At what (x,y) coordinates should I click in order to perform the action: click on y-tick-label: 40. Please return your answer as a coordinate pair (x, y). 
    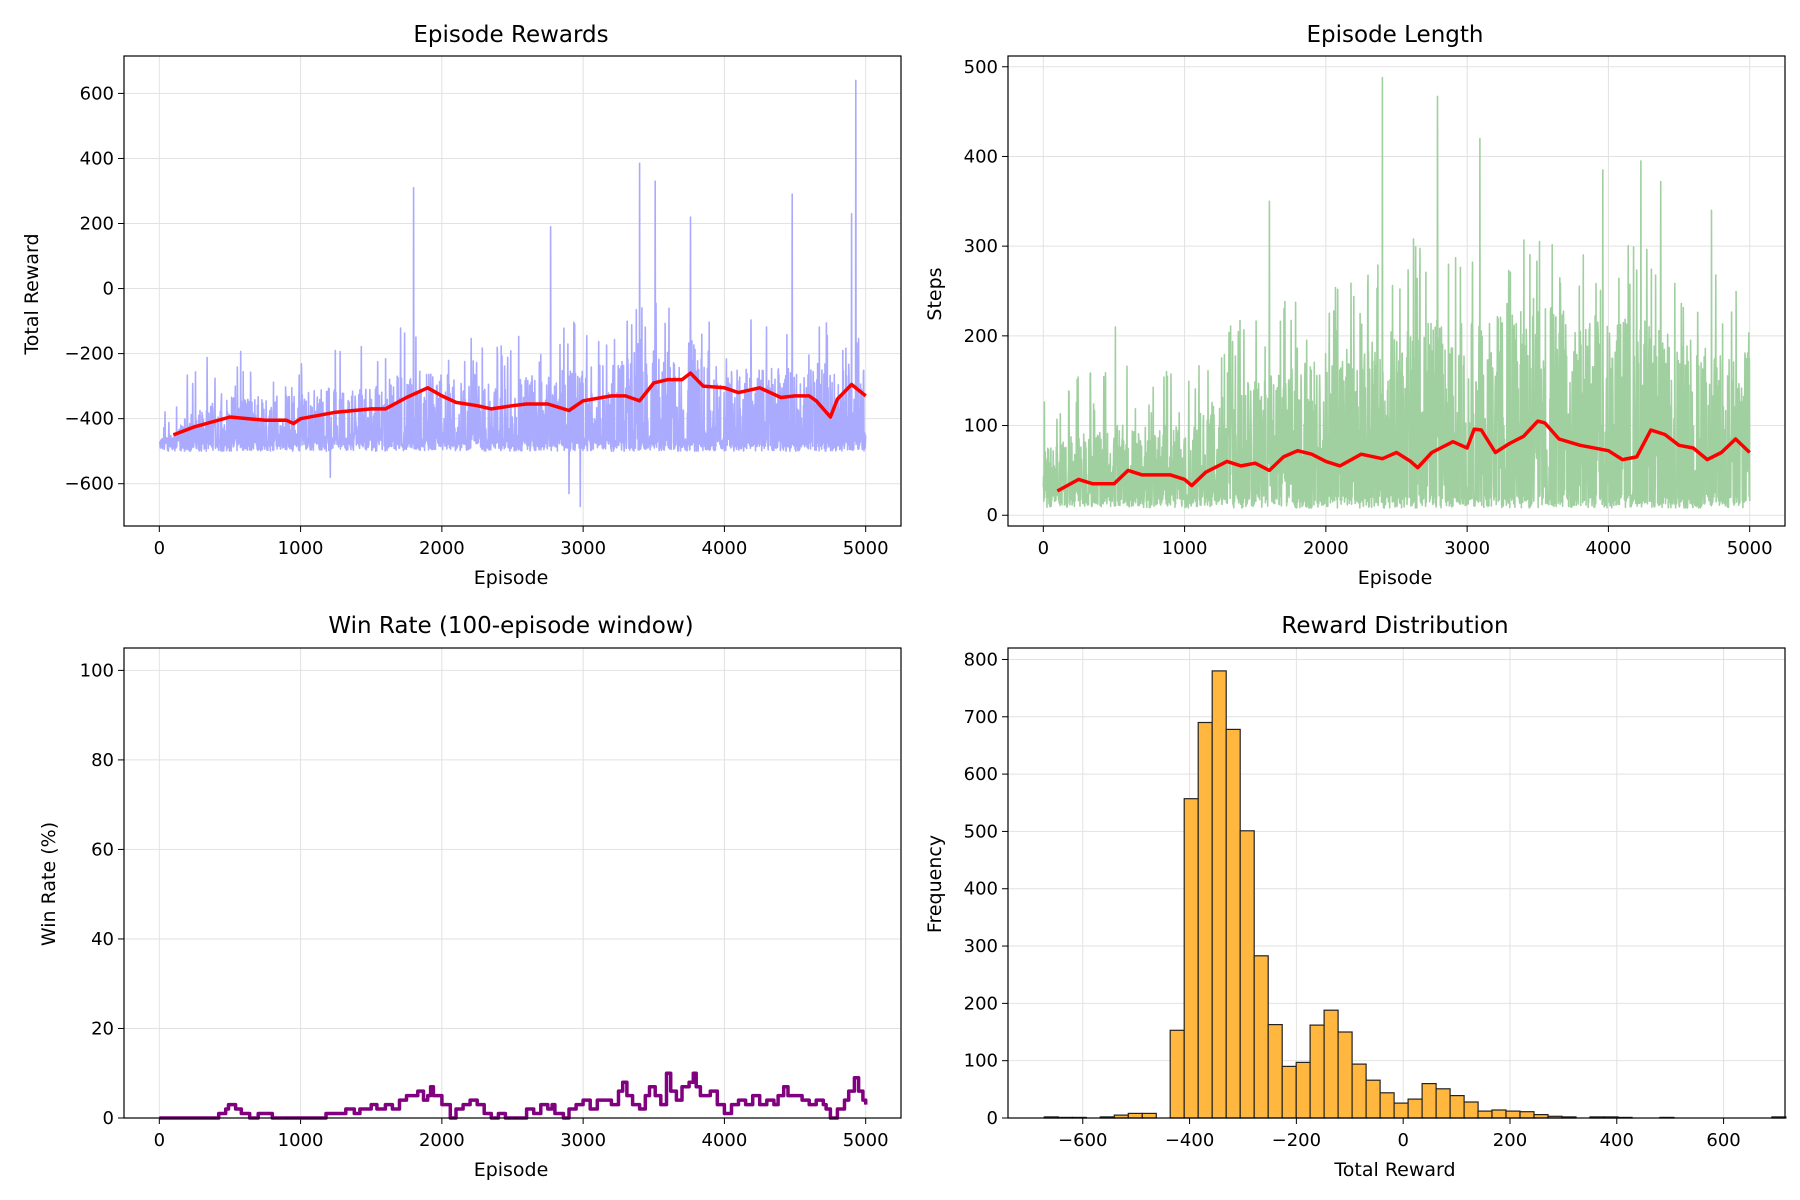
    Looking at the image, I should click on (102, 939).